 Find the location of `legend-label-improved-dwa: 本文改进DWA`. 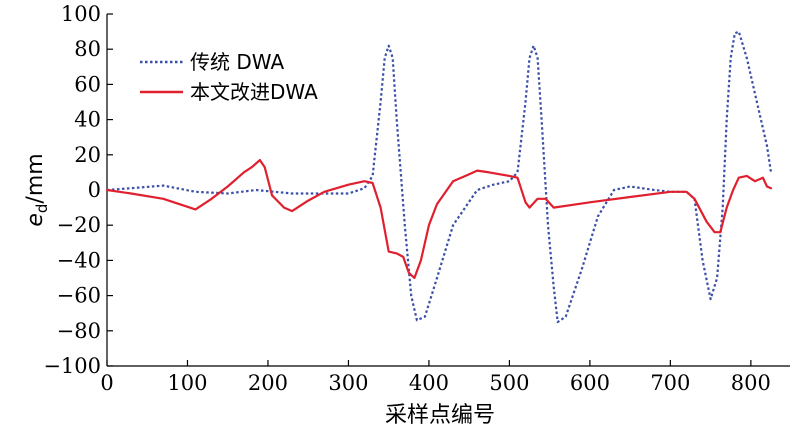

legend-label-improved-dwa: 本文改进DWA is located at coordinates (254, 92).